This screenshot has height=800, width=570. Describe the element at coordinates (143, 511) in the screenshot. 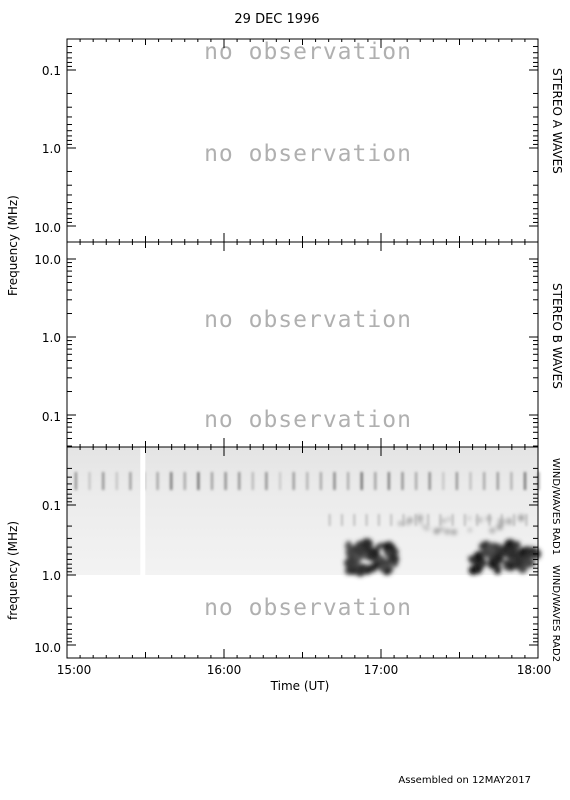

I see `data-gap` at that location.